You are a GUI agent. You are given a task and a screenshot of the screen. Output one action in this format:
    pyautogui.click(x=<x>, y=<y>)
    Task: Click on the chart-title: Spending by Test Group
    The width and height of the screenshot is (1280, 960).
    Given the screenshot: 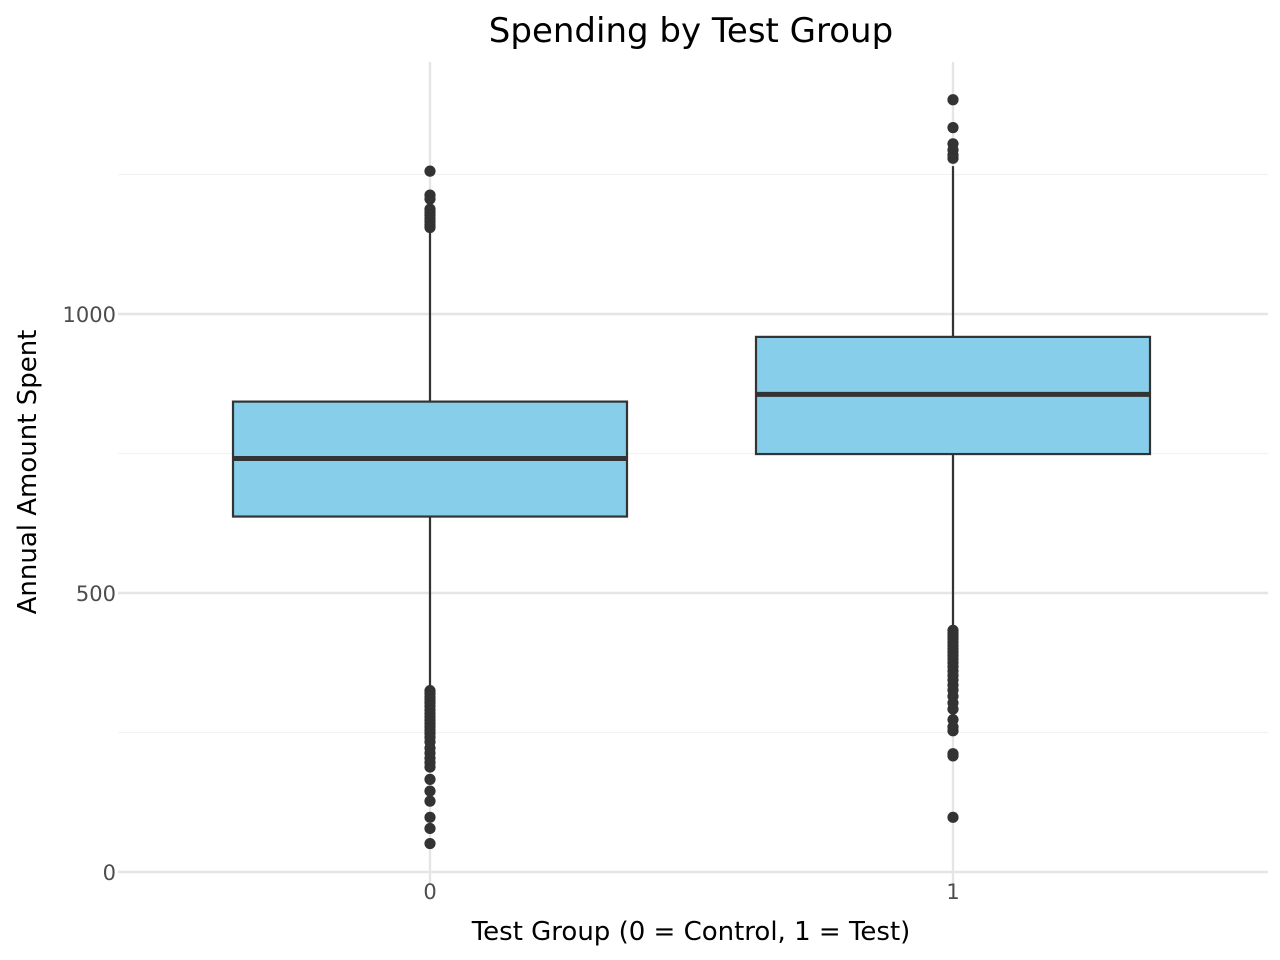 What is the action you would take?
    pyautogui.click(x=691, y=31)
    